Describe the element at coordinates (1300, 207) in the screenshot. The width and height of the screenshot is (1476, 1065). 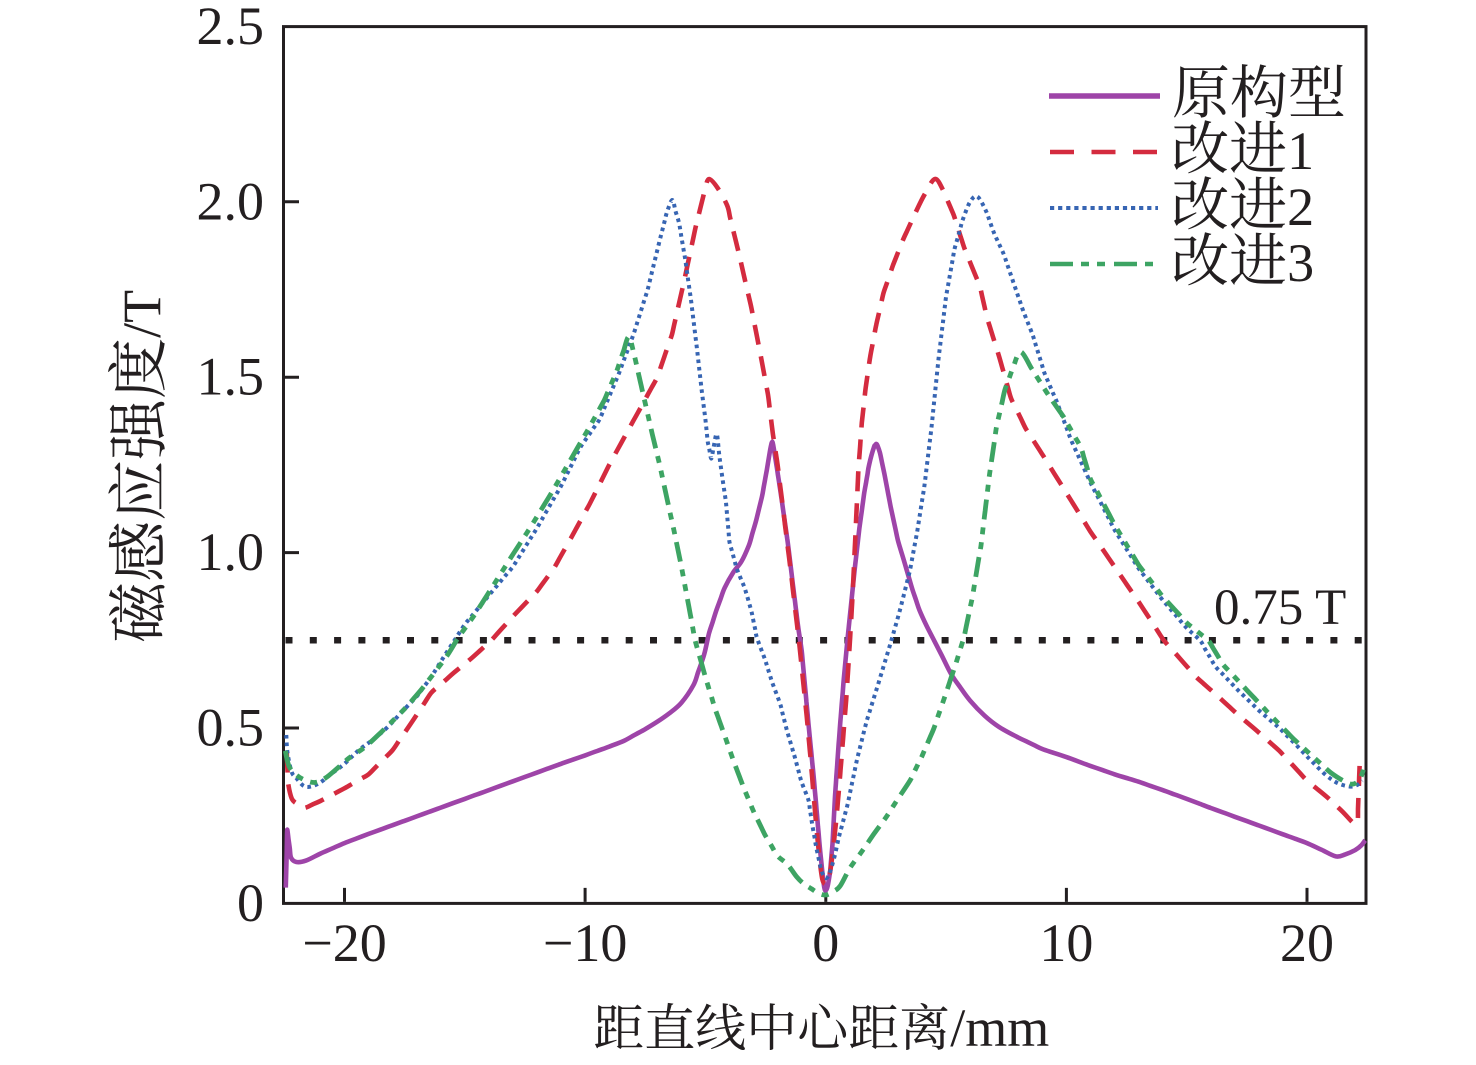
I see `svg-text: 2` at that location.